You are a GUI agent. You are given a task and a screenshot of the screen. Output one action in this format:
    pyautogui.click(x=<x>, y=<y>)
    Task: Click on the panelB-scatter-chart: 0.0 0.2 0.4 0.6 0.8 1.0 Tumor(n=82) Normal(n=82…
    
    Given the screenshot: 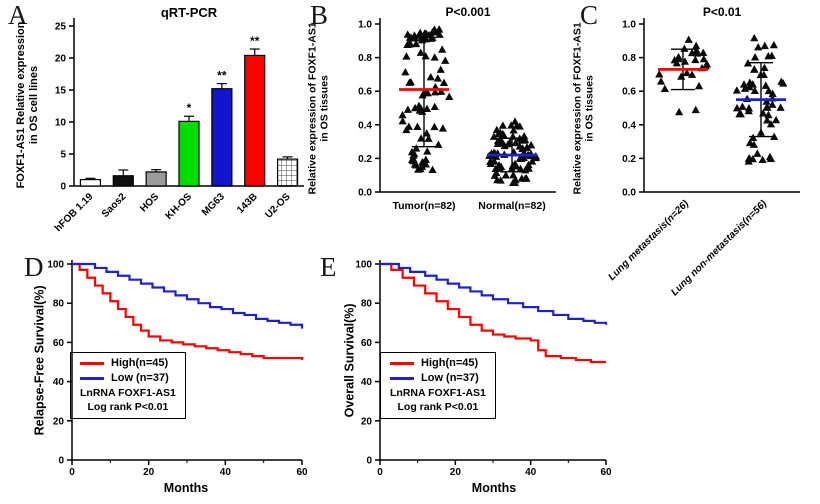 What is the action you would take?
    pyautogui.click(x=457, y=115)
    